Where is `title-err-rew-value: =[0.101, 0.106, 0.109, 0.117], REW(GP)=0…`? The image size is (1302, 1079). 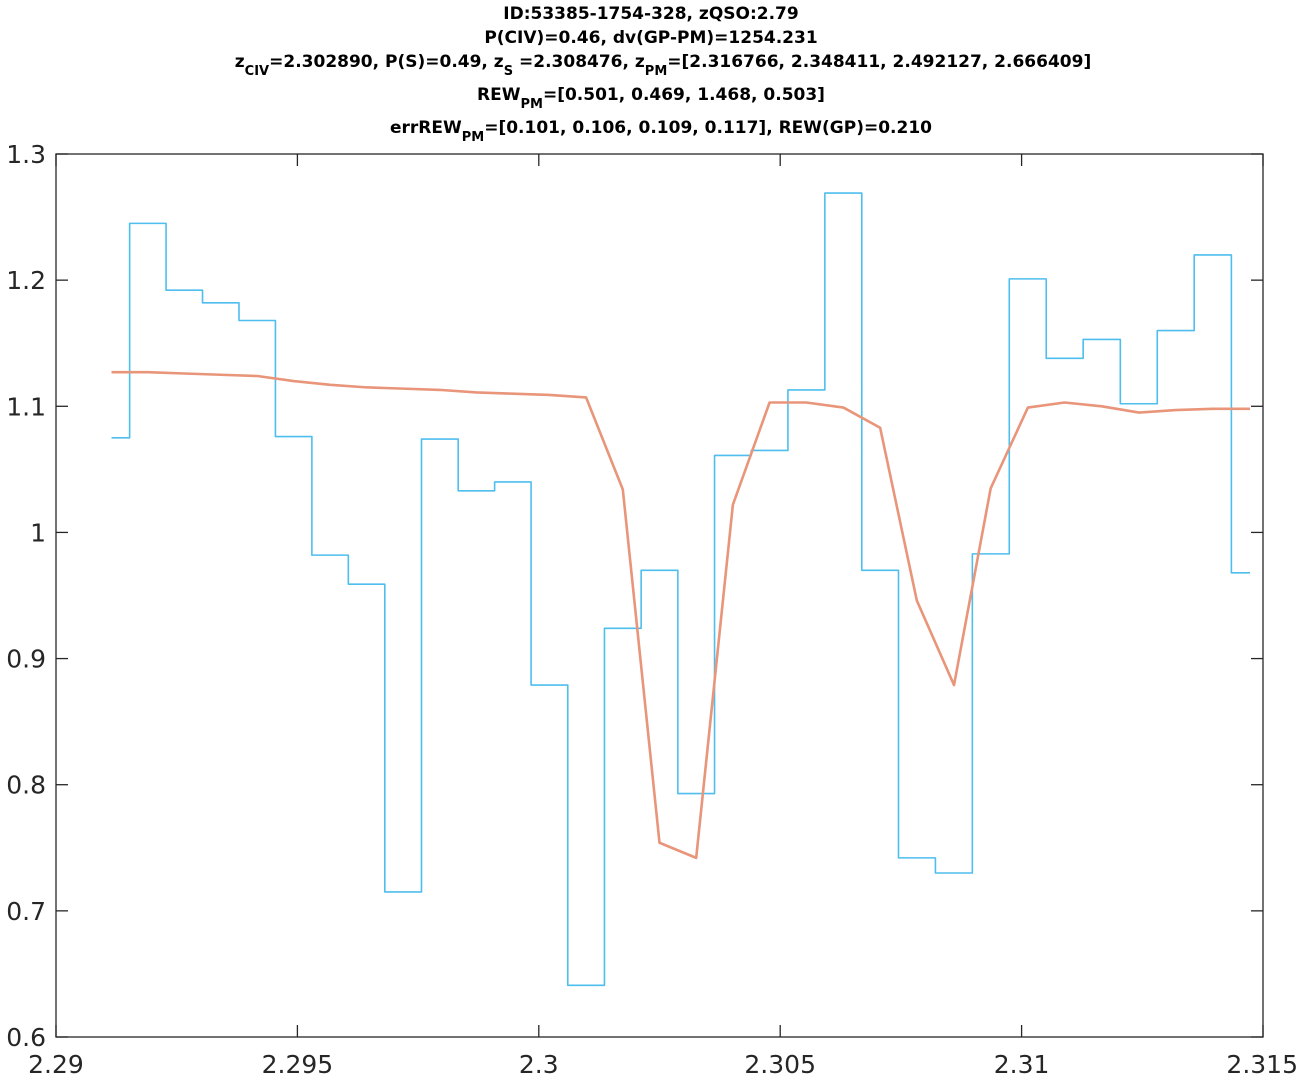 title-err-rew-value: =[0.101, 0.106, 0.109, 0.117], REW(GP)=0… is located at coordinates (708, 128).